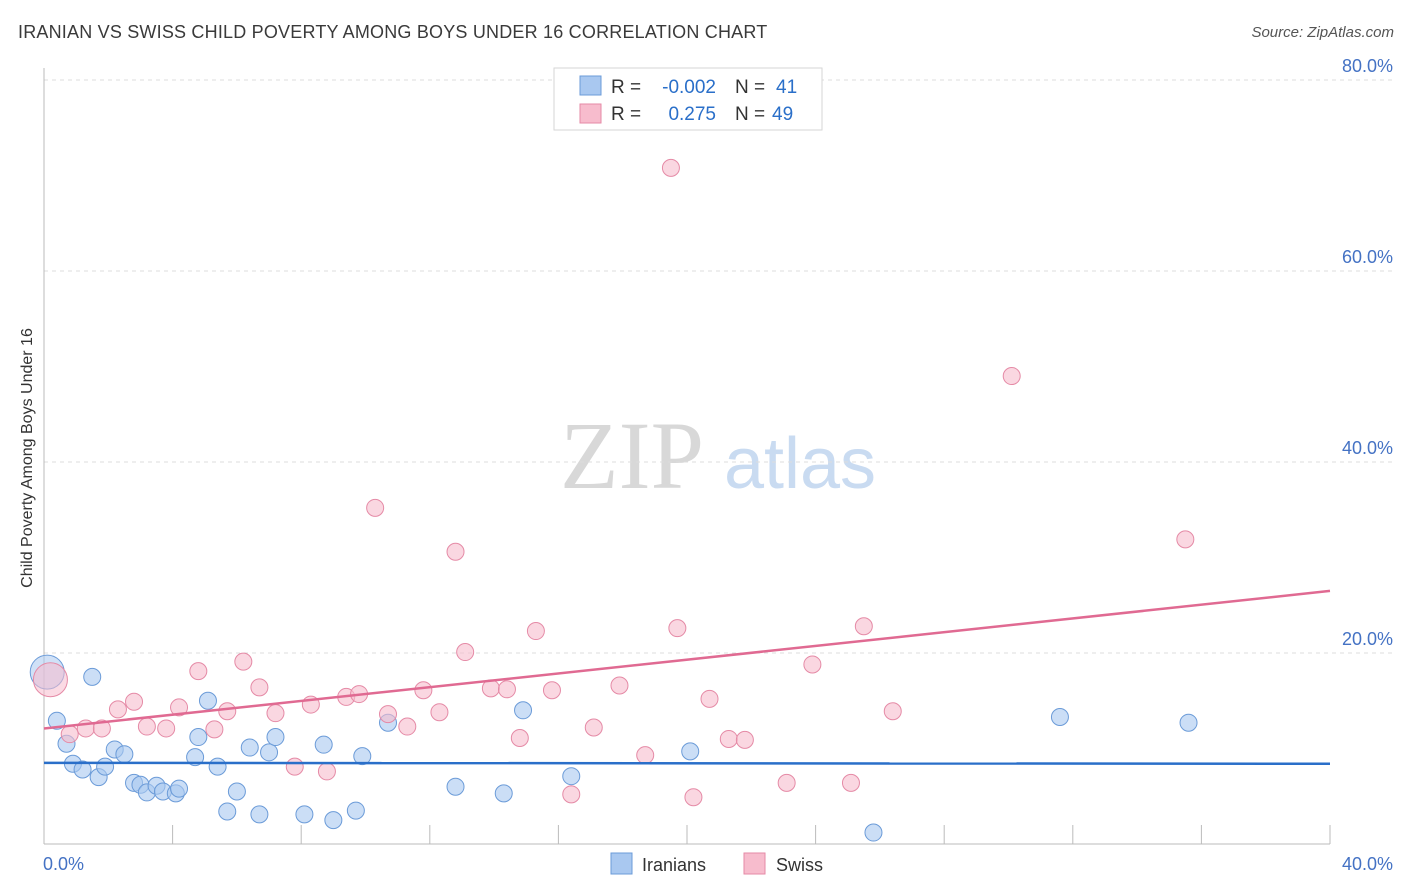  I want to click on legend-r-value-iranians: -0.002, so click(689, 87).